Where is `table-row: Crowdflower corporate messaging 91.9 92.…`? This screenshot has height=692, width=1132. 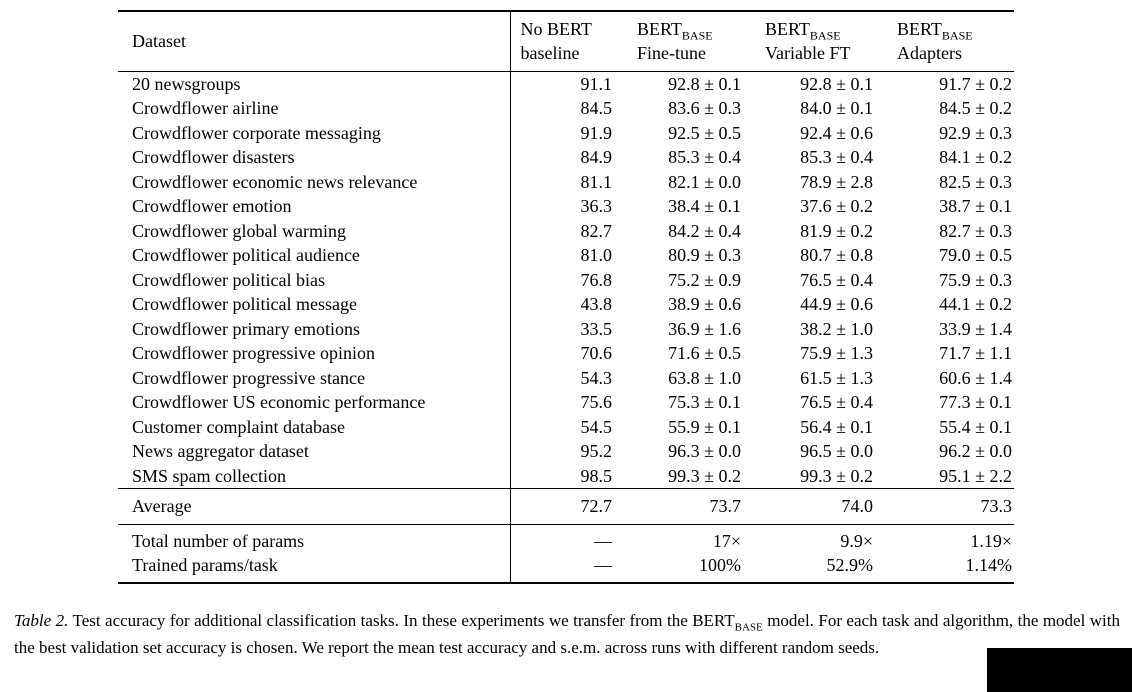 table-row: Crowdflower corporate messaging 91.9 92.… is located at coordinates (566, 132).